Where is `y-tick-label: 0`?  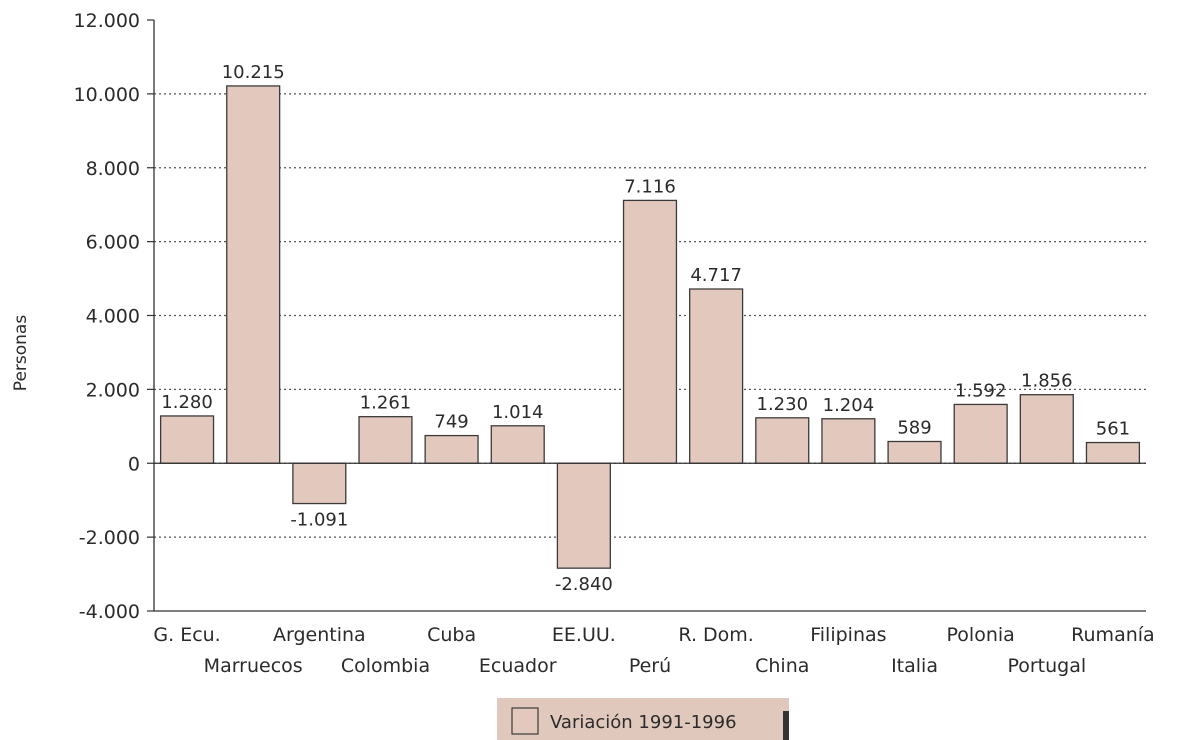
y-tick-label: 0 is located at coordinates (134, 464).